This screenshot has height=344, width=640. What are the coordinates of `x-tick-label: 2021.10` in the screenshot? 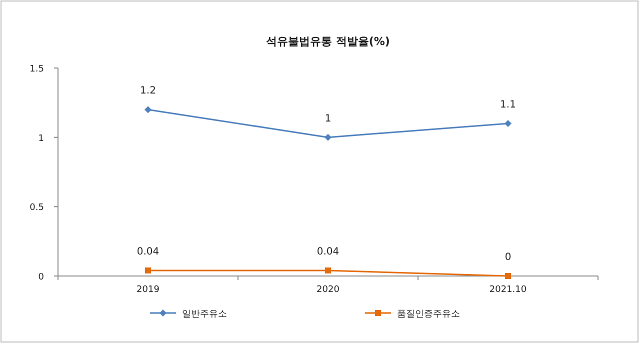 It's located at (508, 290).